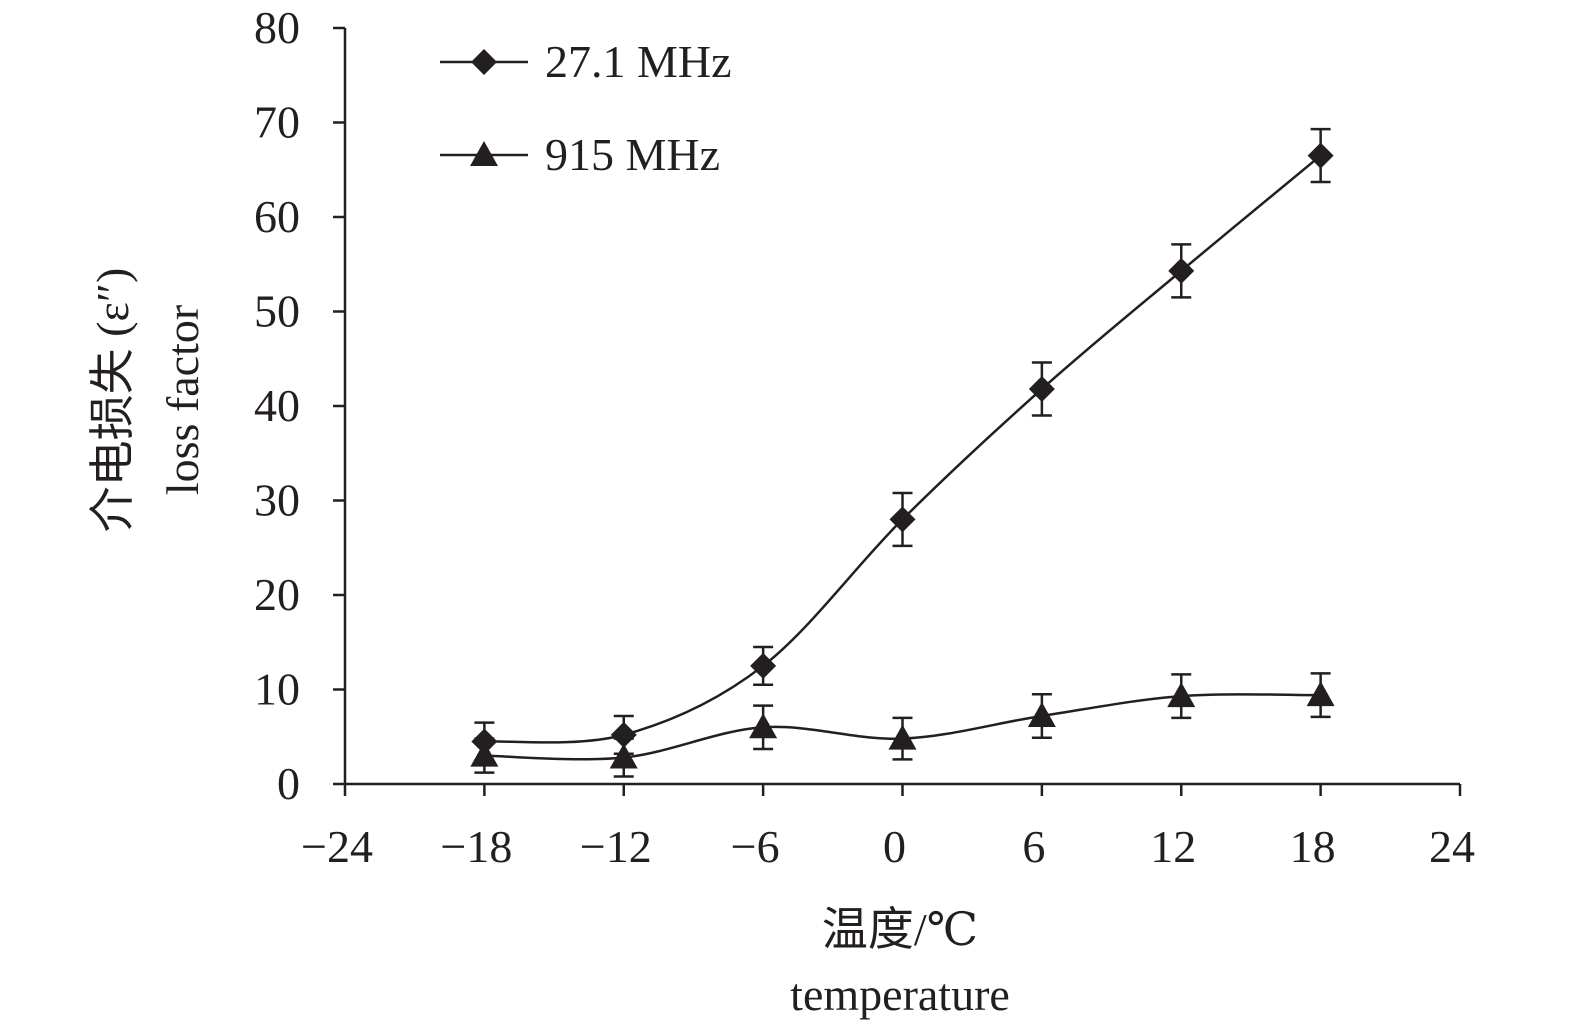 The width and height of the screenshot is (1575, 1035). What do you see at coordinates (277, 689) in the screenshot?
I see `y-tick-label: 10` at bounding box center [277, 689].